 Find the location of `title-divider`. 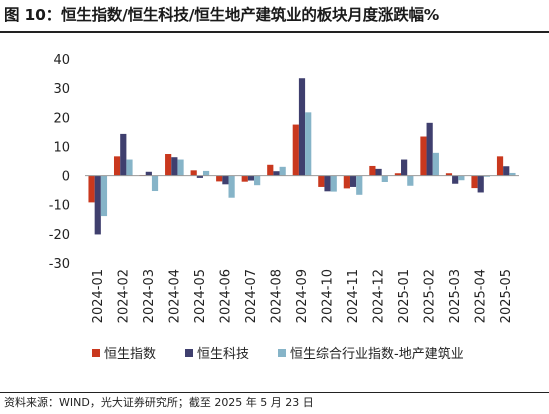

title-divider is located at coordinates (274, 32).